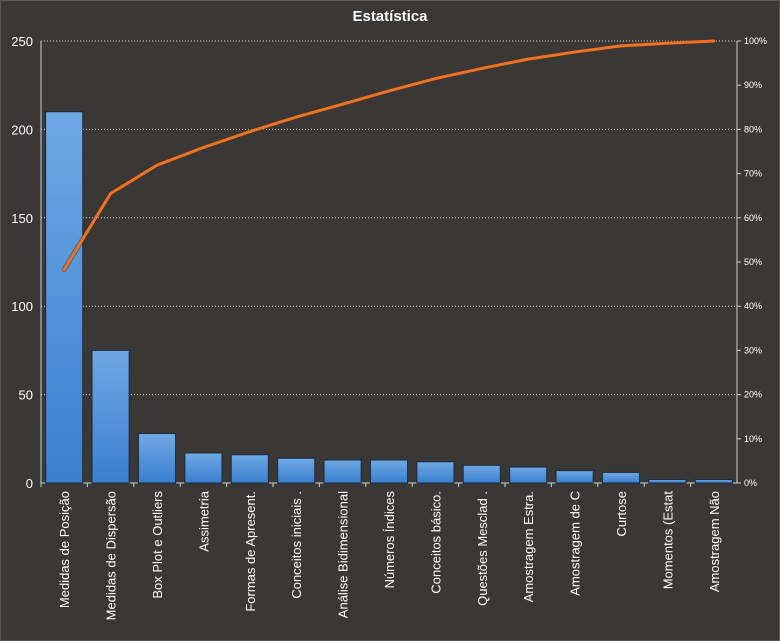 This screenshot has width=780, height=641. Describe the element at coordinates (753, 395) in the screenshot. I see `y2-tick-label: 20%` at that location.